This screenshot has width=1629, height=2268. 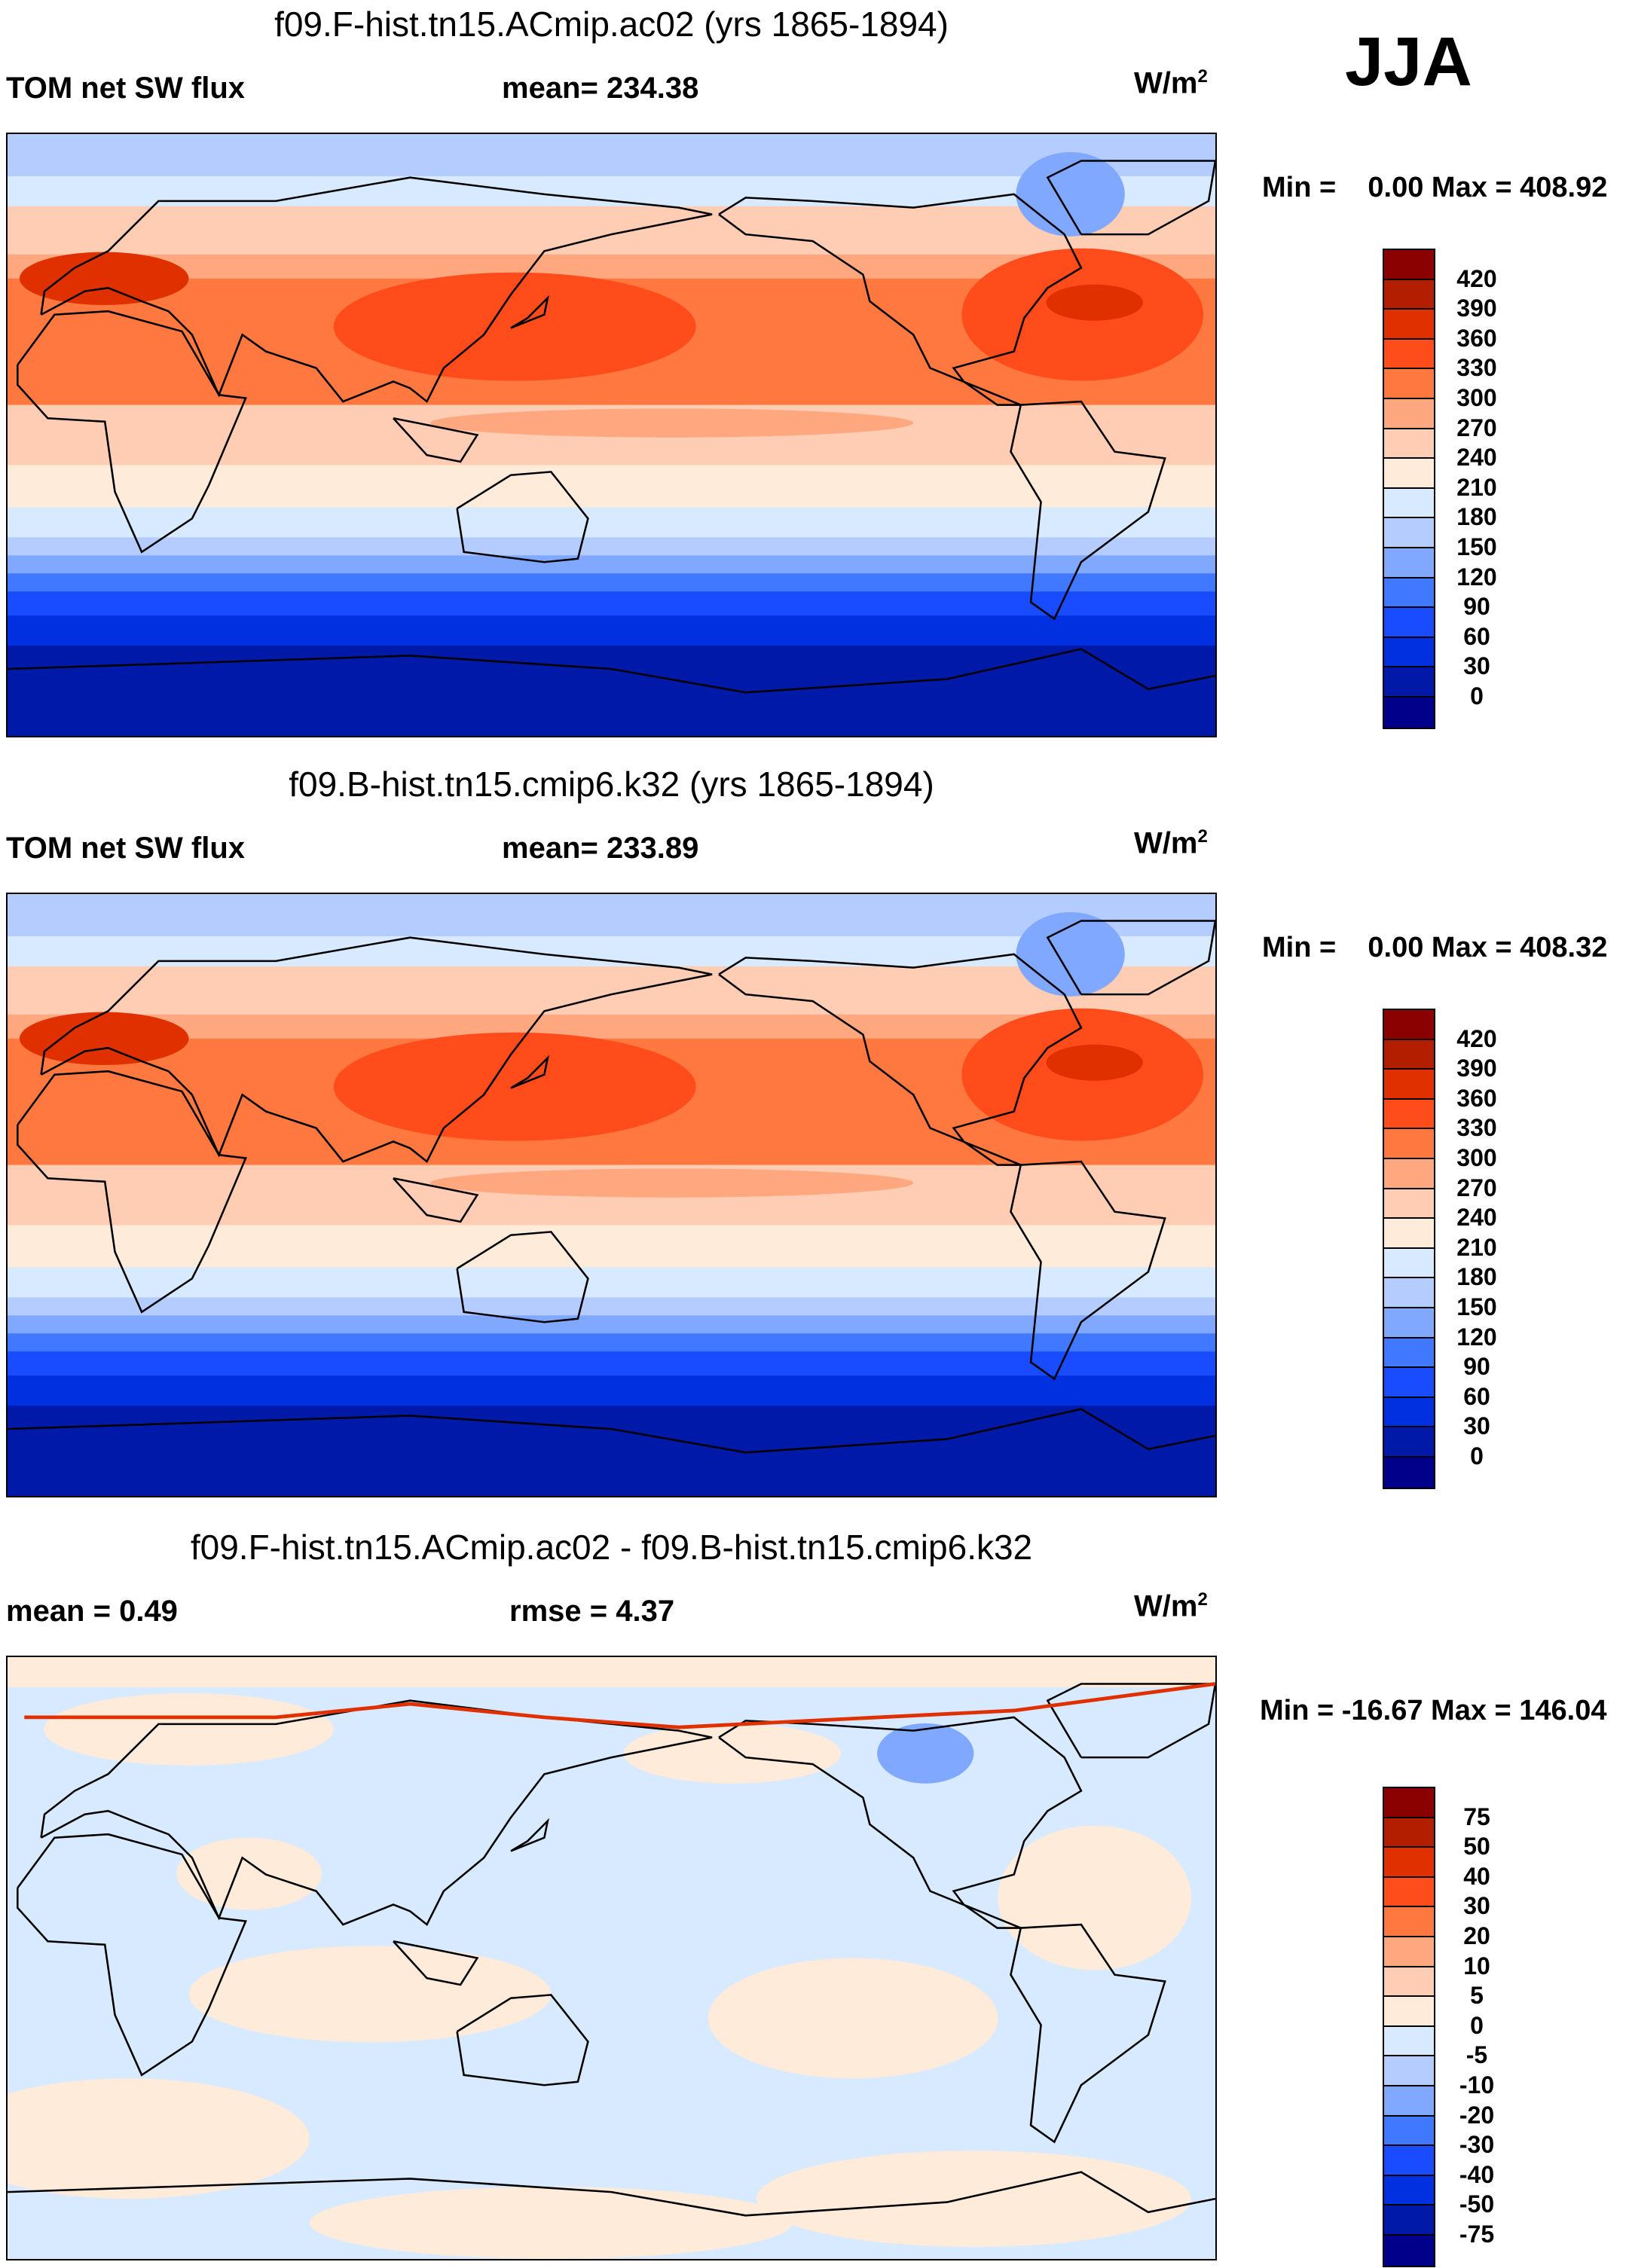 I want to click on arctic-coast-anomaly, so click(x=620, y=1705).